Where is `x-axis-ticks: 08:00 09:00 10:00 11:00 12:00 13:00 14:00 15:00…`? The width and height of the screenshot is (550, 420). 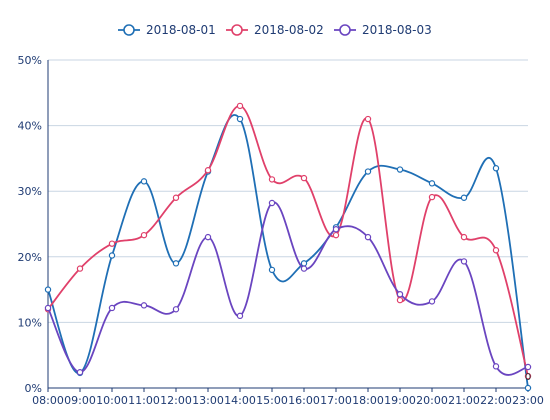
x-axis-ticks: 08:00 09:00 10:00 11:00 12:00 13:00 14:00 15:00… is located at coordinates (288, 397).